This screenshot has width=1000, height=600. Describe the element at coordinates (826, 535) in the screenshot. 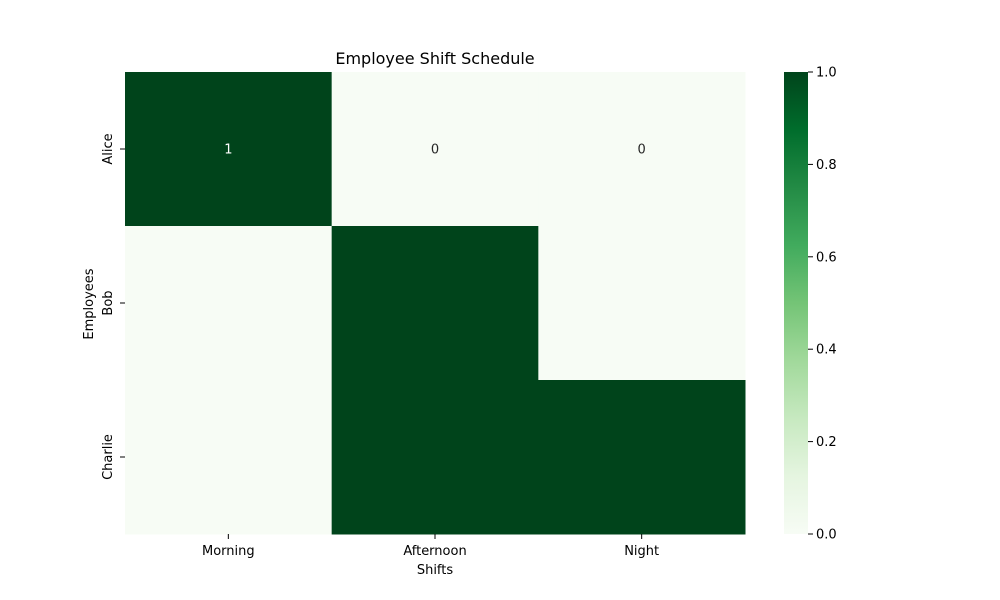

I see `colorbar-tick-label: 0.0` at that location.